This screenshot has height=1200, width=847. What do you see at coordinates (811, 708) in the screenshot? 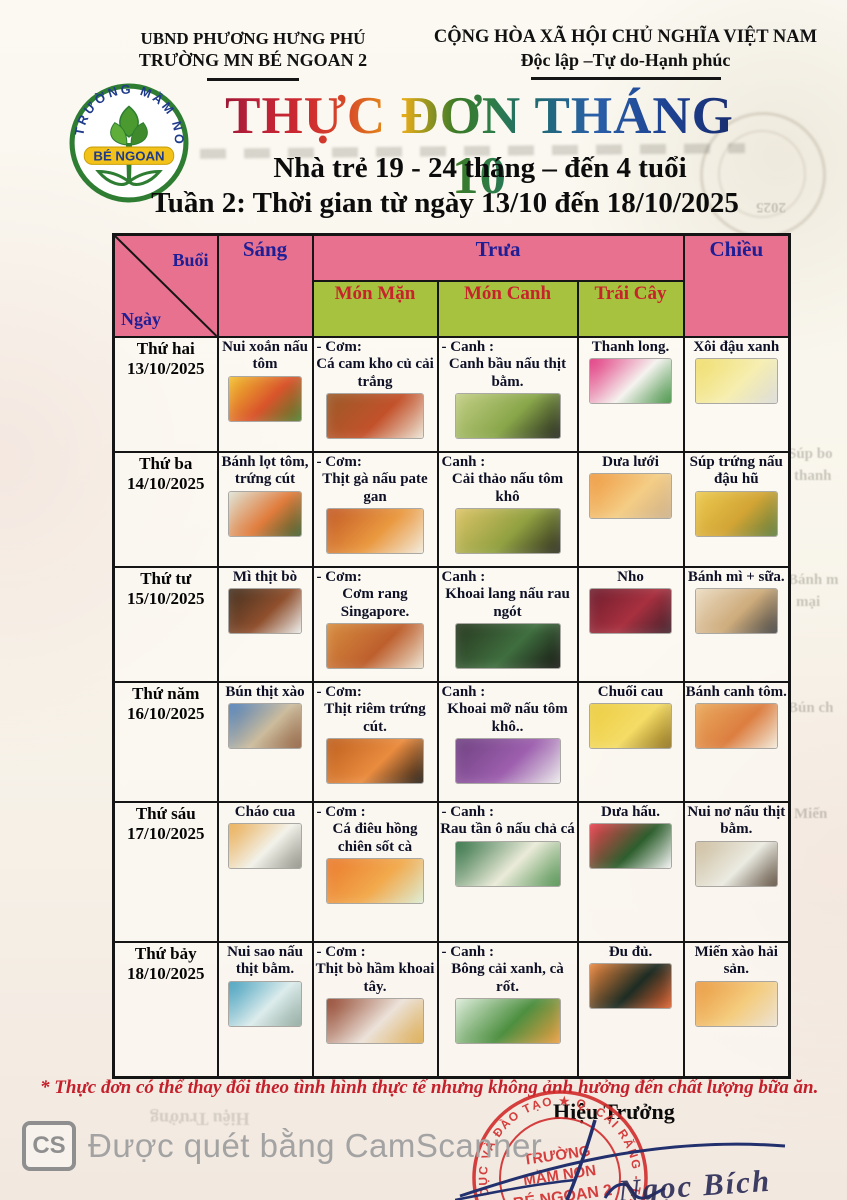
I see `bleed-text: Bún ch` at bounding box center [811, 708].